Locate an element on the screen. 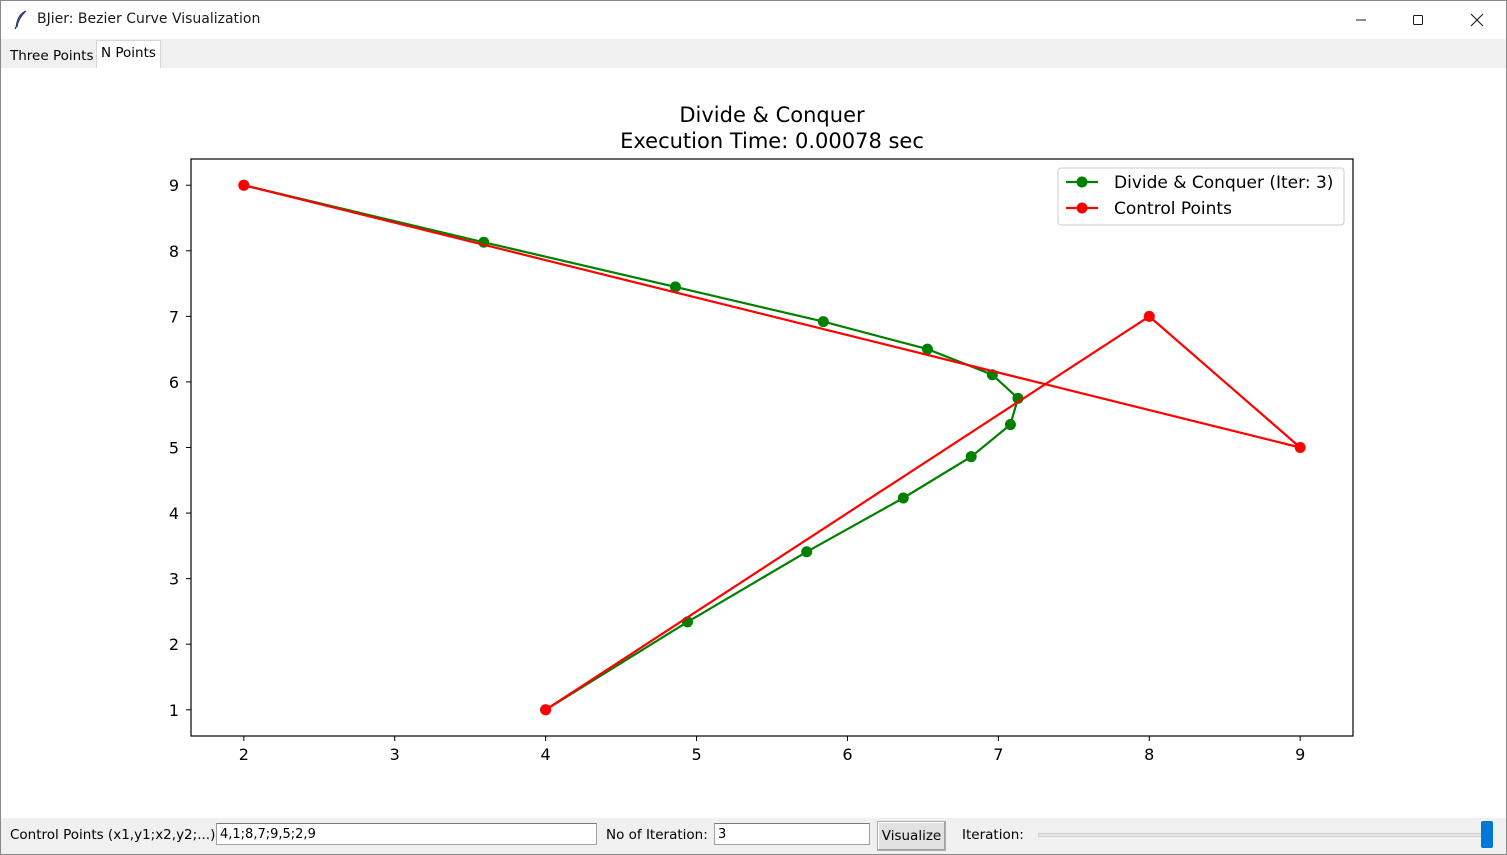  x-tick-label: 8 is located at coordinates (1149, 754).